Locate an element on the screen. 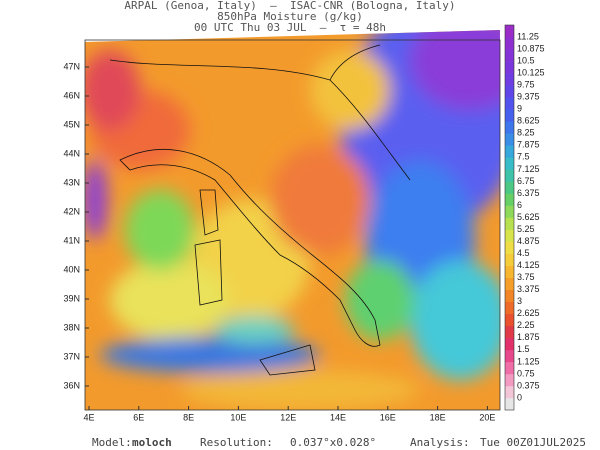 This screenshot has height=450, width=600. lat-label: 37N is located at coordinates (71, 356).